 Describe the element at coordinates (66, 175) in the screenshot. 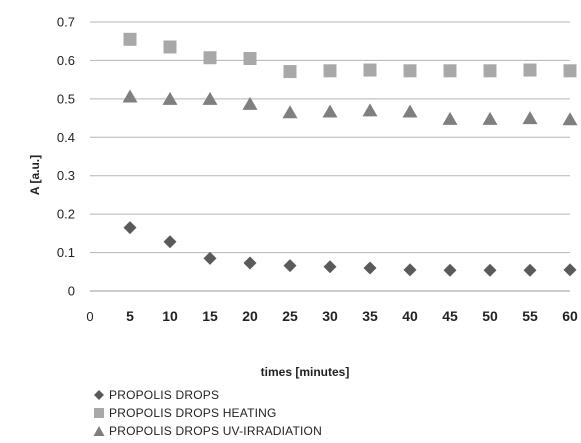

I see `y-tick-label: 0.3` at that location.